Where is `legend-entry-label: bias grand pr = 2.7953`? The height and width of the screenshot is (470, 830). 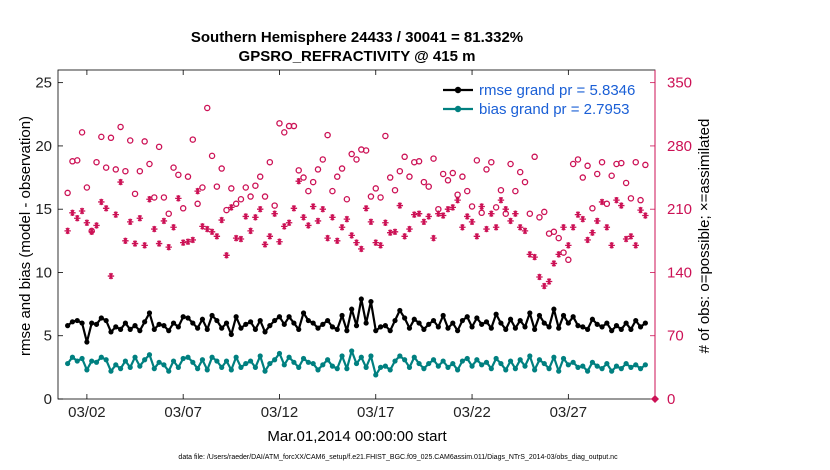 legend-entry-label: bias grand pr = 2.7953 is located at coordinates (554, 109).